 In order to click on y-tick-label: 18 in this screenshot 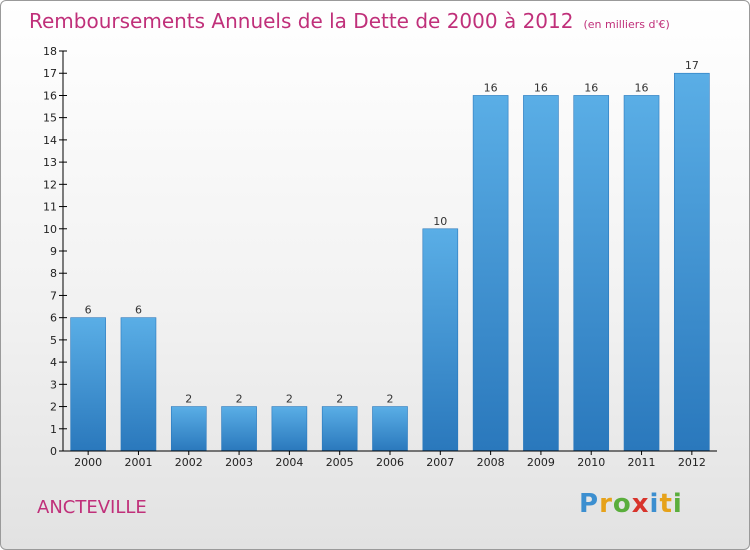, I will do `click(50, 51)`.